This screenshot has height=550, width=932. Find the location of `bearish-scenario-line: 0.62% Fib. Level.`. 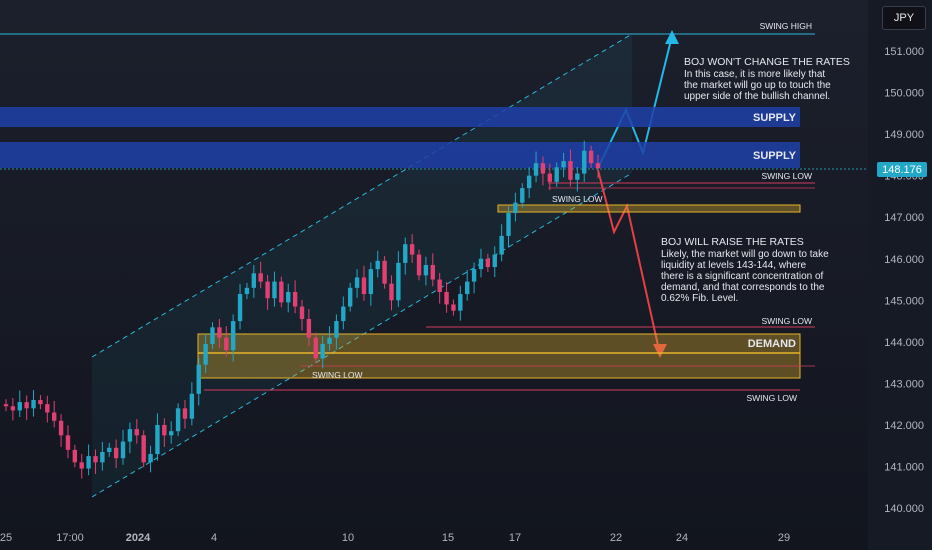

bearish-scenario-line: 0.62% Fib. Level. is located at coordinates (699, 298).